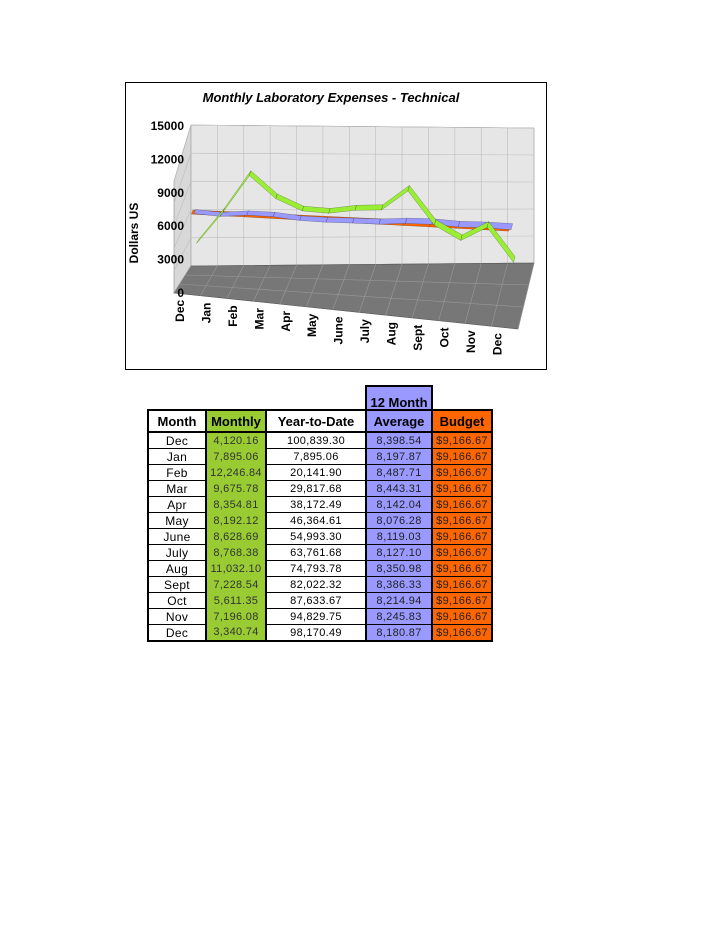 Image resolution: width=728 pixels, height=942 pixels. I want to click on back-wall-panel, so click(362, 195).